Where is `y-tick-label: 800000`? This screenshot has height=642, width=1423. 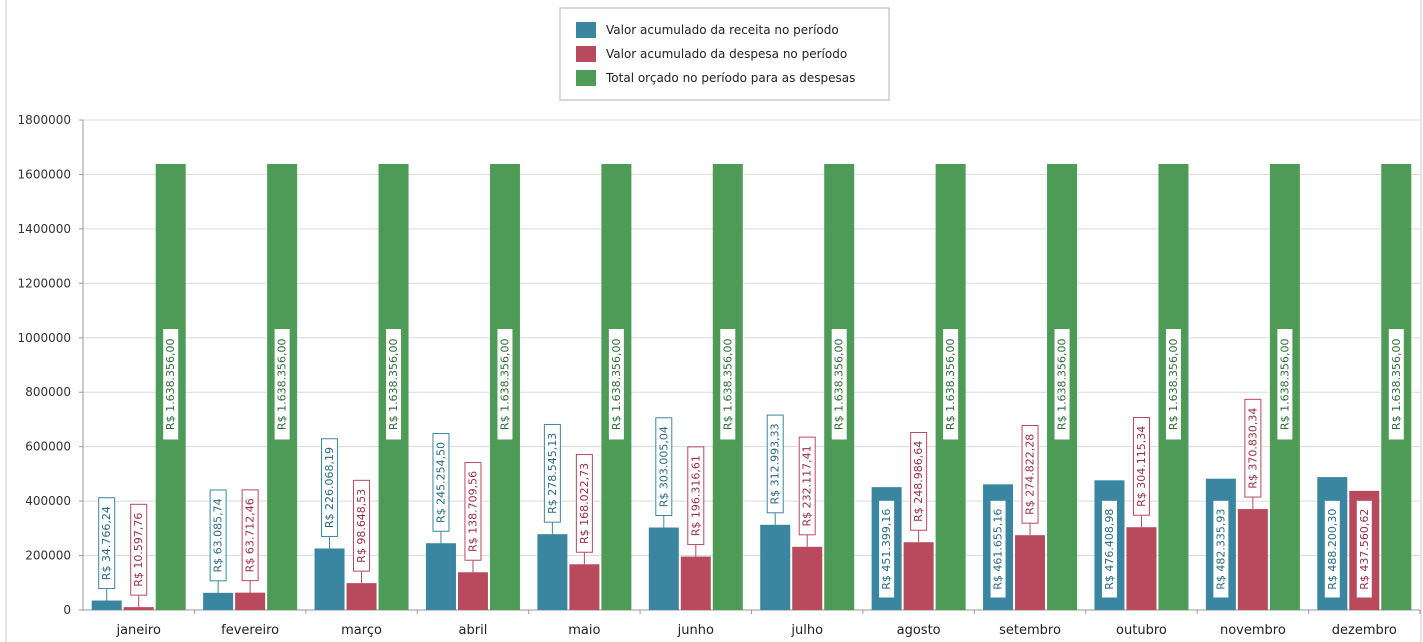
y-tick-label: 800000 is located at coordinates (48, 392).